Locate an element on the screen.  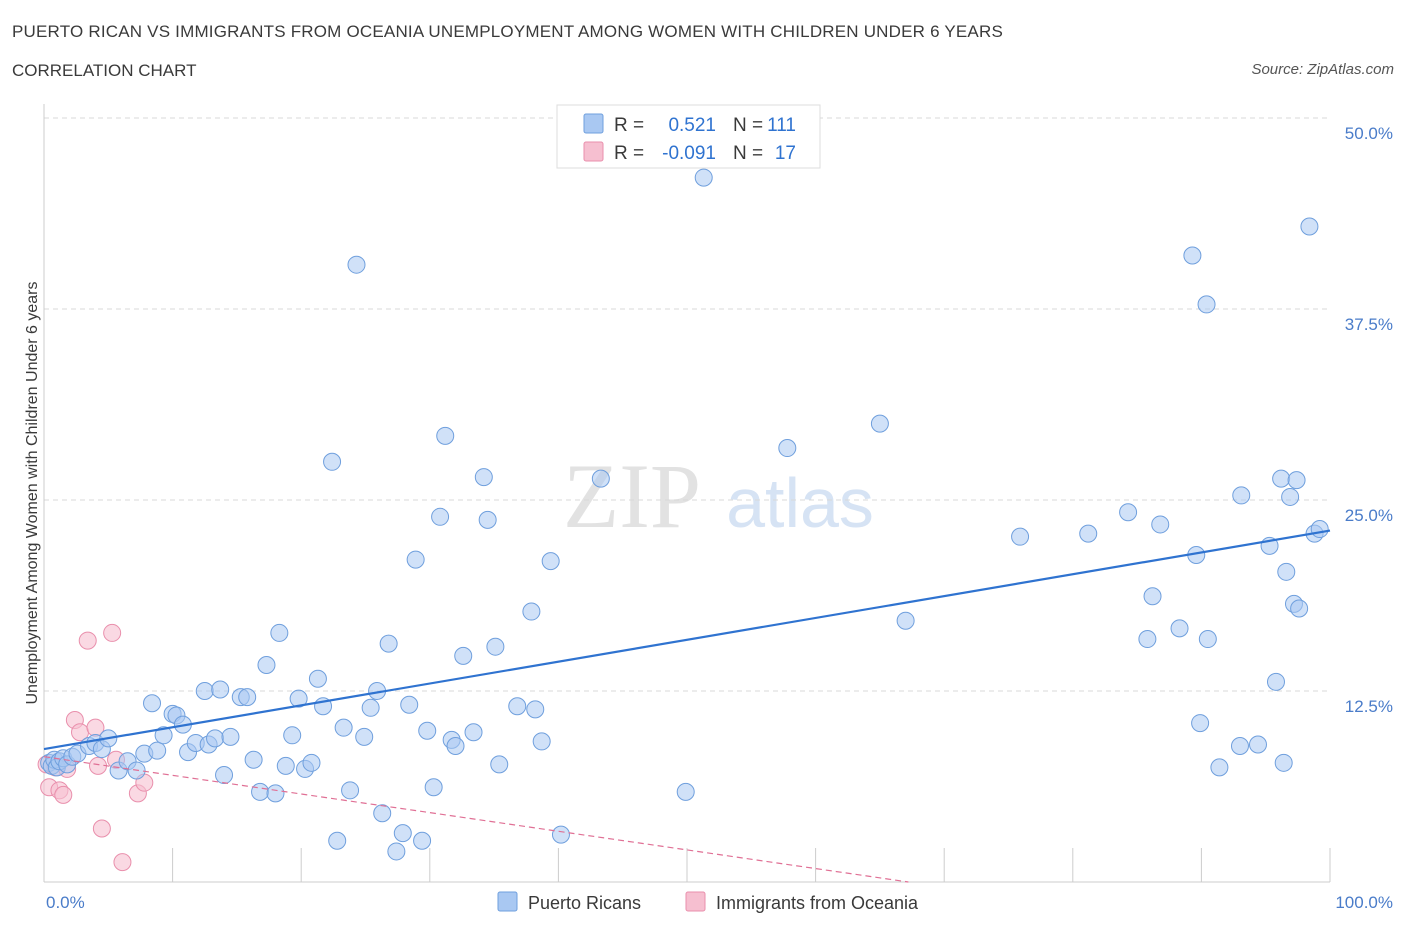
watermark-zip: ZIP is located at coordinates (632, 496).